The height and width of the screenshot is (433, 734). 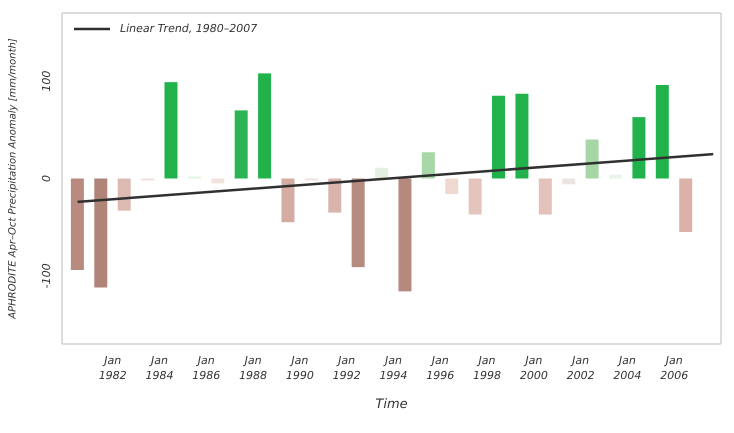 What do you see at coordinates (391, 404) in the screenshot?
I see `x-axis-title: Time` at bounding box center [391, 404].